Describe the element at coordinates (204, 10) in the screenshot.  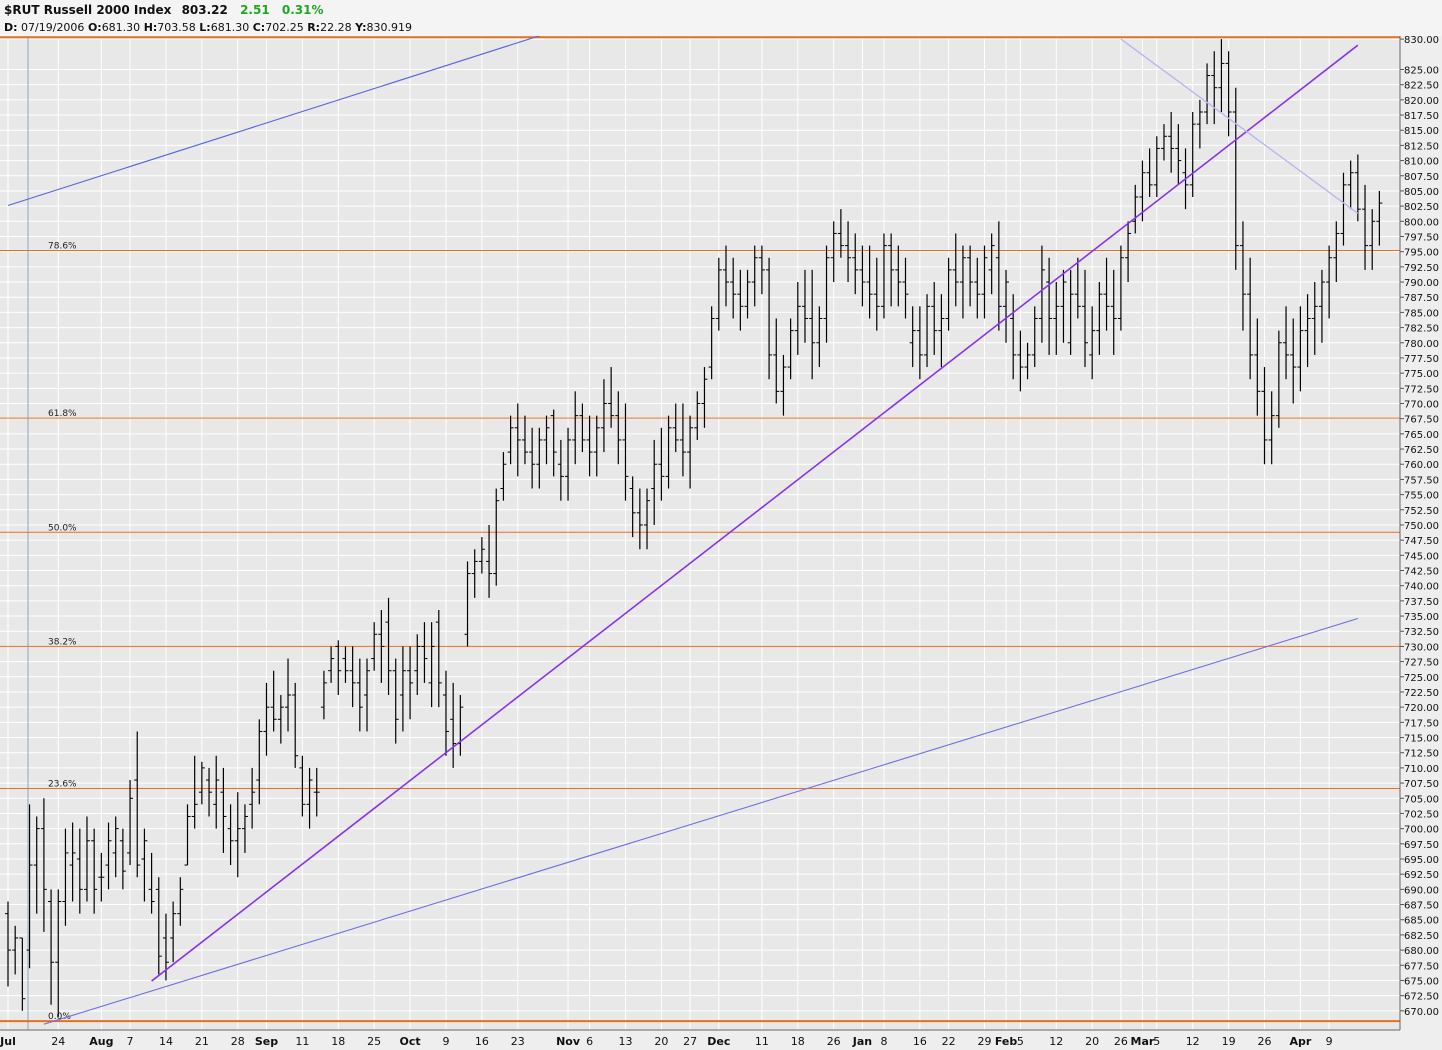
I see `last-price: 803.22` at that location.